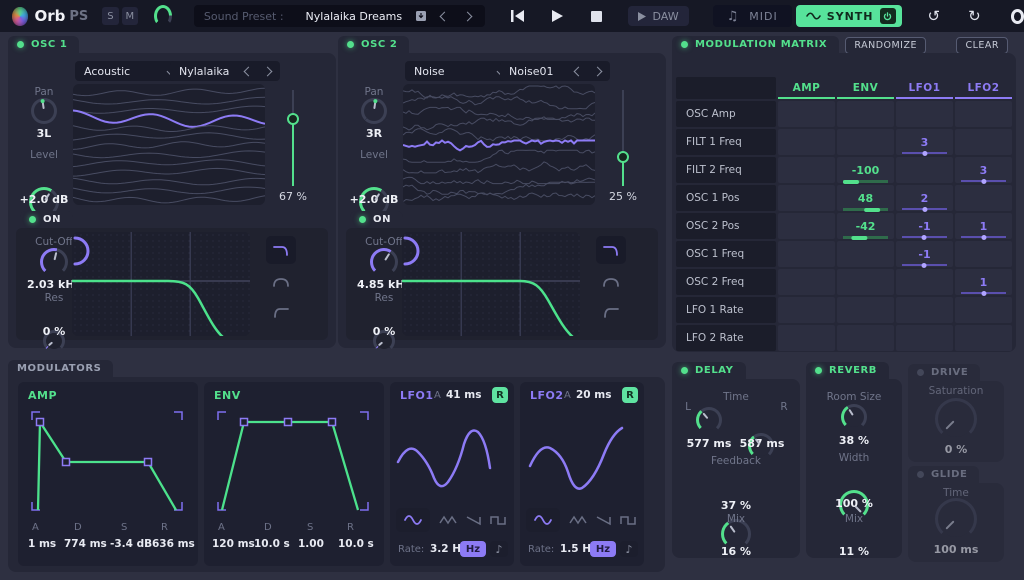  What do you see at coordinates (413, 520) in the screenshot?
I see `lfo1-sine-button` at bounding box center [413, 520].